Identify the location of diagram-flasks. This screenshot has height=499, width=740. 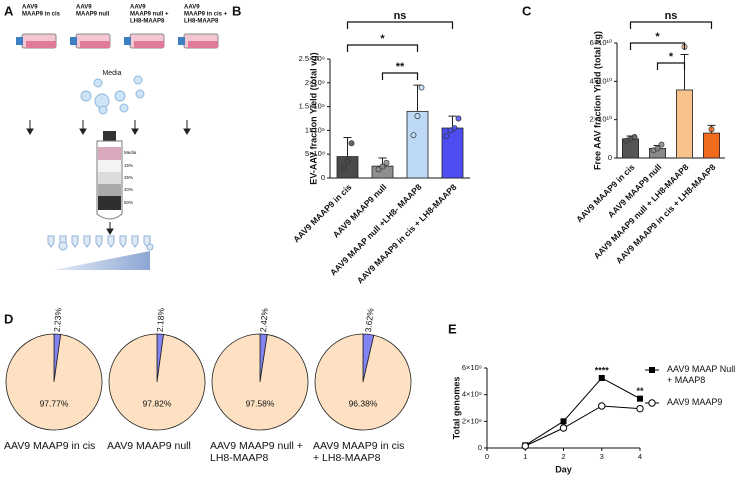
(117, 41).